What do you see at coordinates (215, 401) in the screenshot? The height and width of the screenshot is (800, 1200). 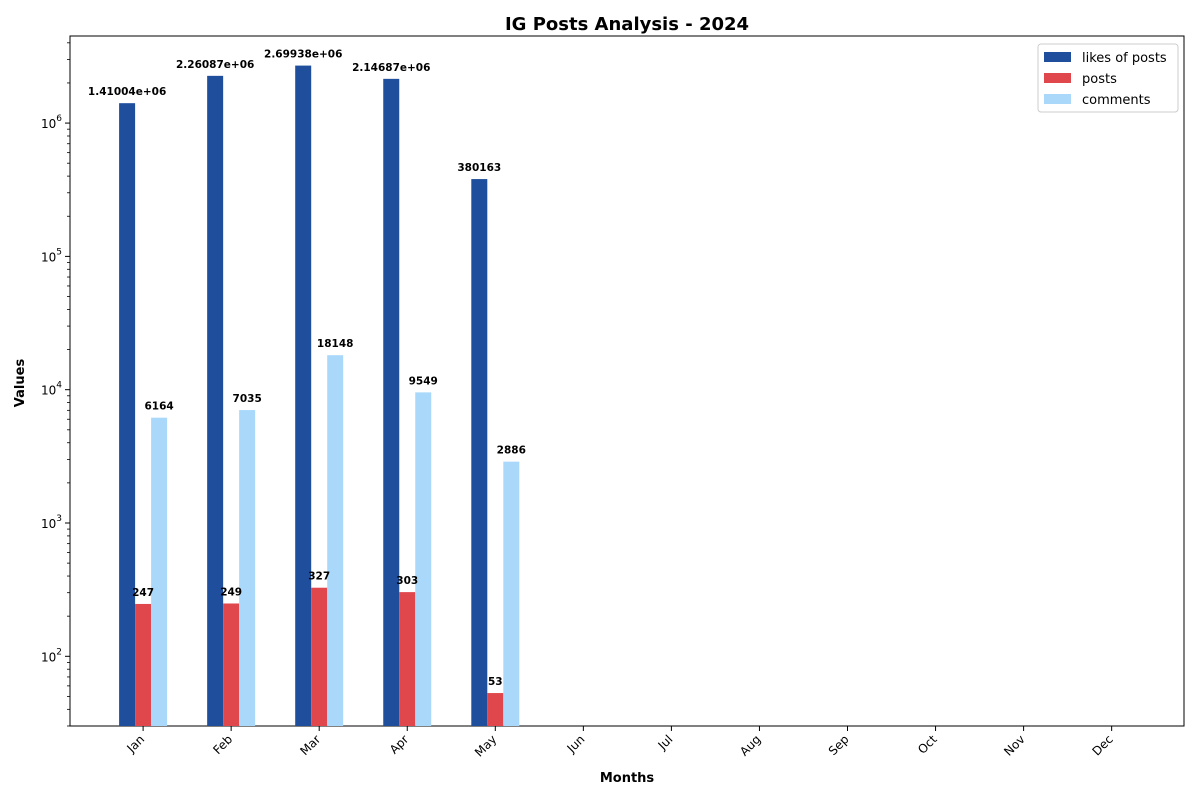 I see `bar-likes-of-posts-feb` at bounding box center [215, 401].